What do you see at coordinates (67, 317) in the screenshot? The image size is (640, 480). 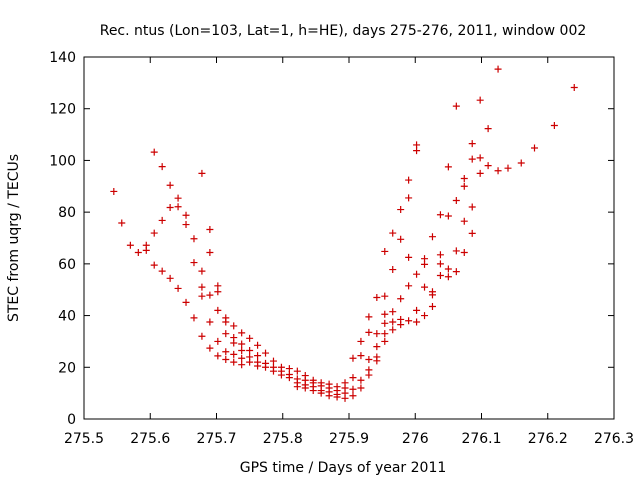 I see `y-tick-label: 40` at bounding box center [67, 317].